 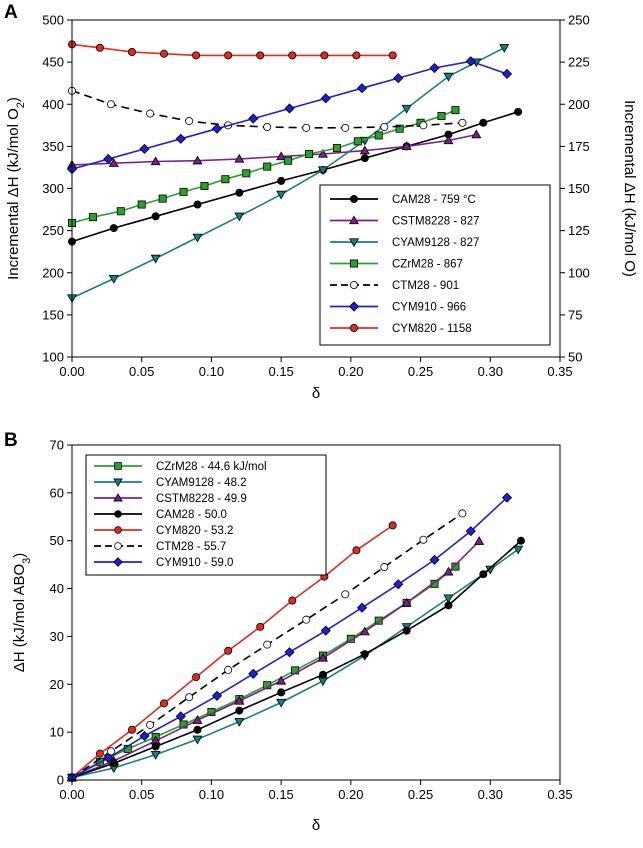 I want to click on y-tick-label: 70, so click(x=57, y=445).